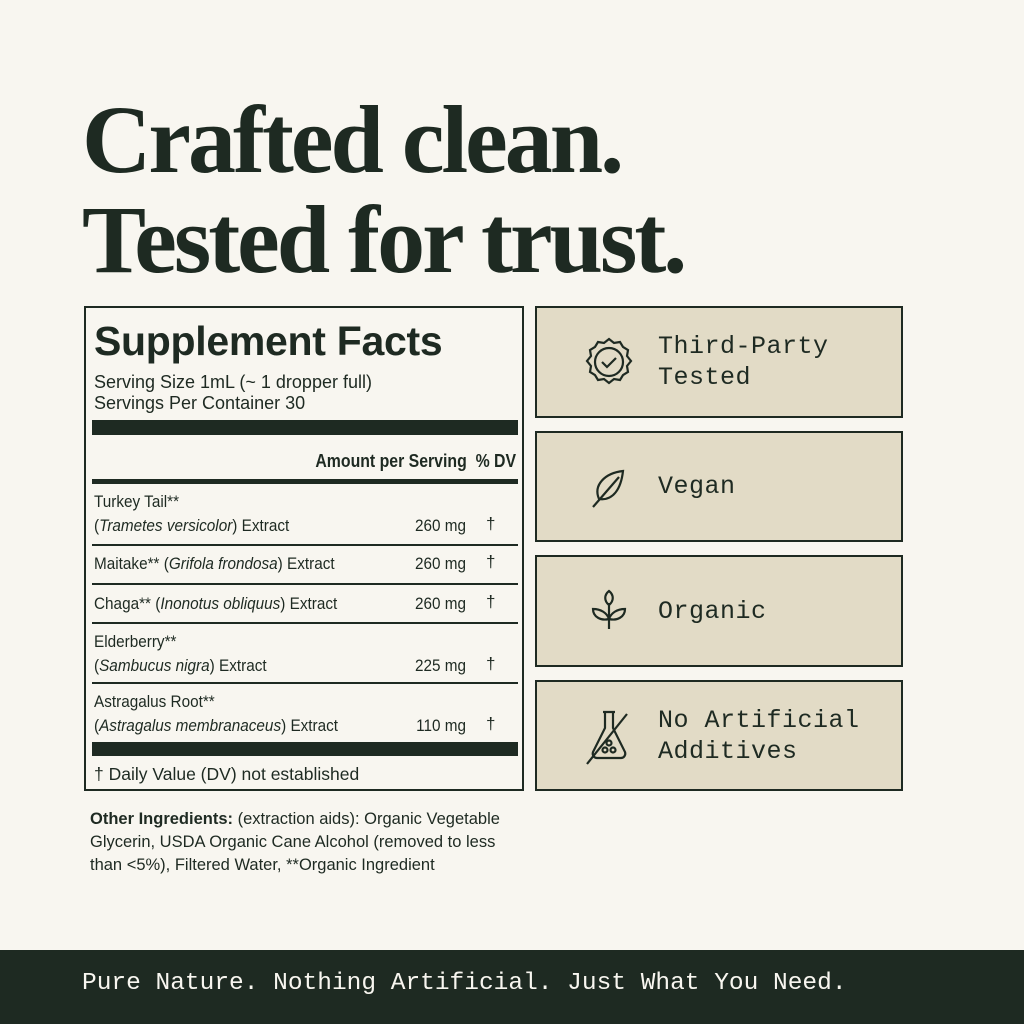  I want to click on leaf-icon, so click(608, 488).